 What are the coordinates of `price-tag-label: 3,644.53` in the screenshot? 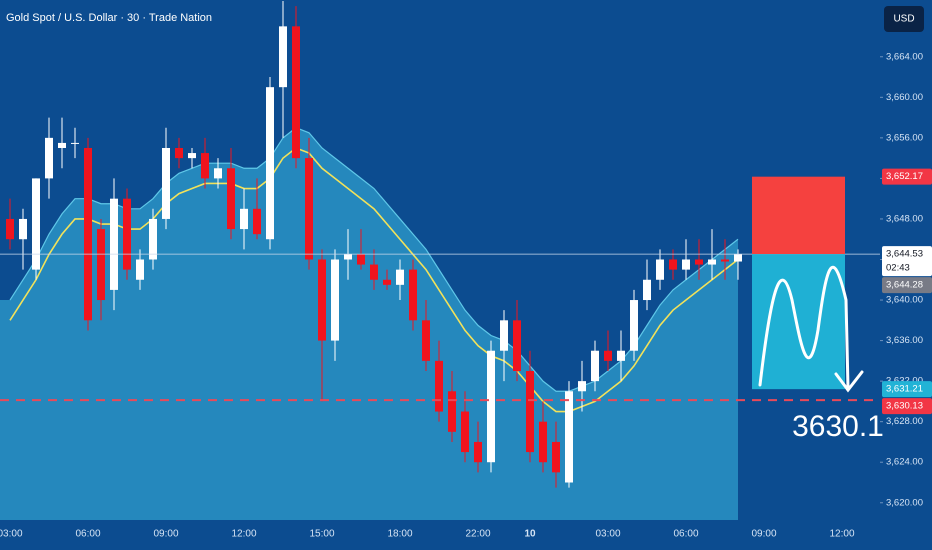 It's located at (904, 254).